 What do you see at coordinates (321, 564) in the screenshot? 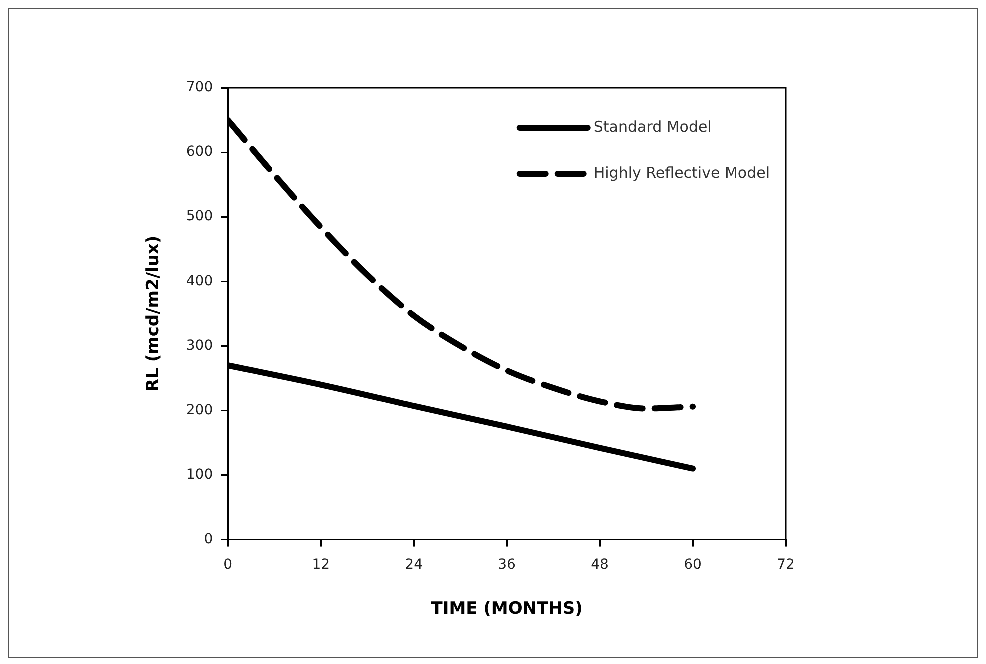
I see `x-tick-label: 12` at bounding box center [321, 564].